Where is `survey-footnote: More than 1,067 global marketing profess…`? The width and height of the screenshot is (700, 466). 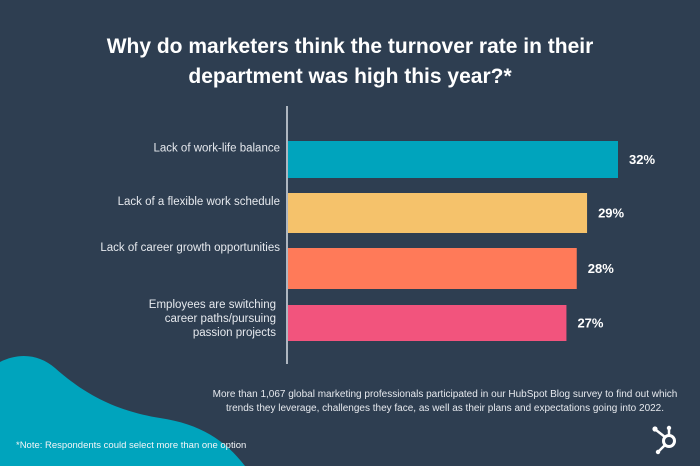
survey-footnote: More than 1,067 global marketing profess… is located at coordinates (445, 401).